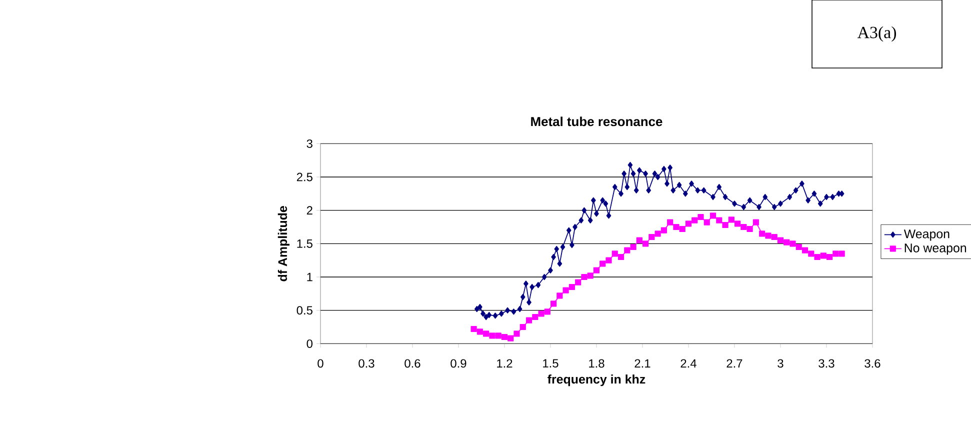 The image size is (971, 427). Describe the element at coordinates (596, 363) in the screenshot. I see `x-tick-label: 1.8` at that location.